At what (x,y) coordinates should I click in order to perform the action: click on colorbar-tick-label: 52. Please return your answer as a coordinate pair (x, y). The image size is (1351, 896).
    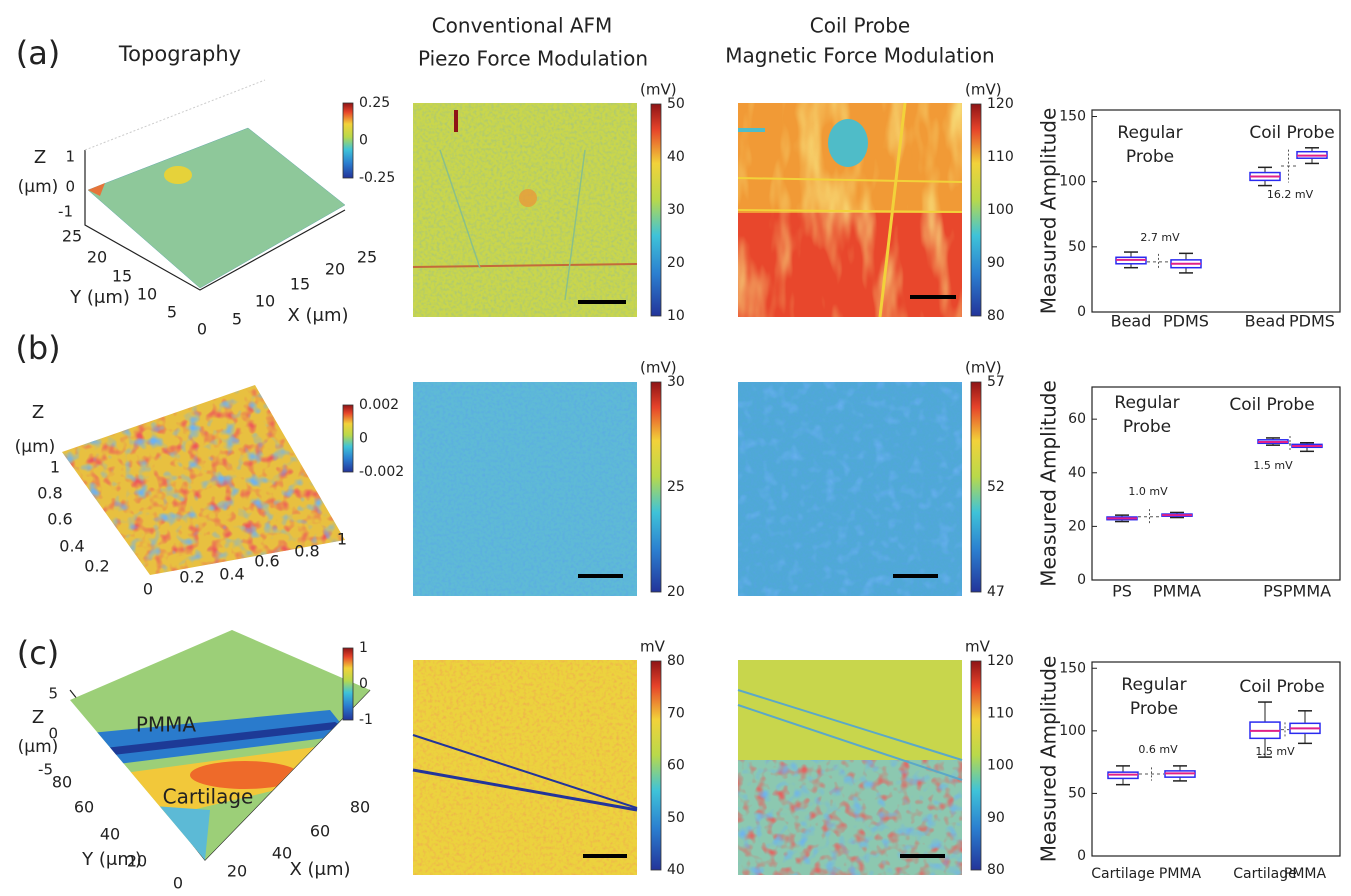
    Looking at the image, I should click on (996, 487).